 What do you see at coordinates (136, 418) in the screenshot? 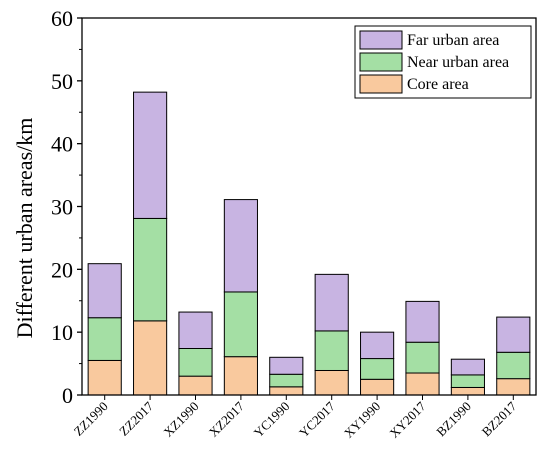
I see `x-tick-label-1: ZZ2017` at bounding box center [136, 418].